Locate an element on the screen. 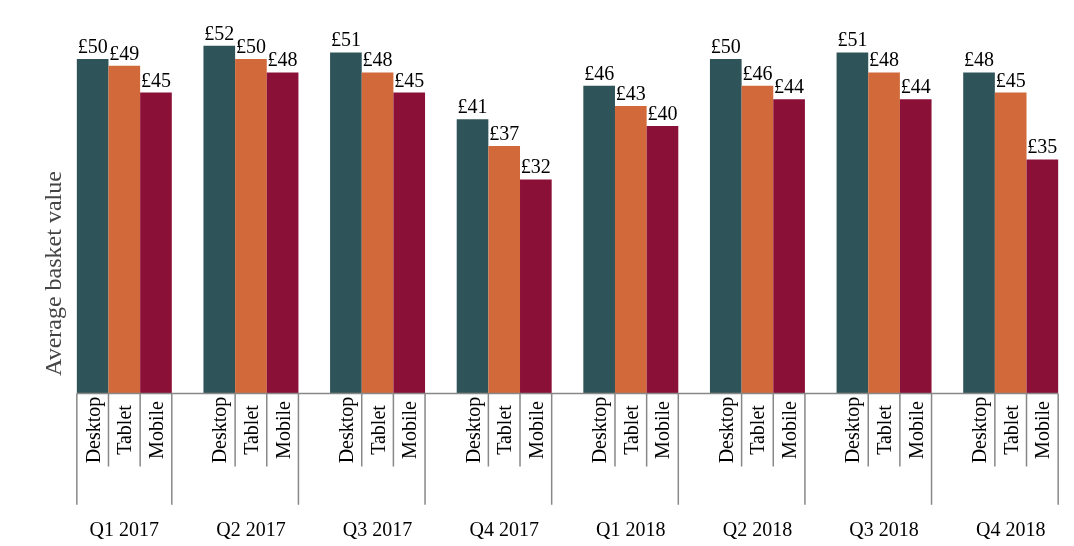 This screenshot has height=546, width=1074. data-label: £37 is located at coordinates (504, 133).